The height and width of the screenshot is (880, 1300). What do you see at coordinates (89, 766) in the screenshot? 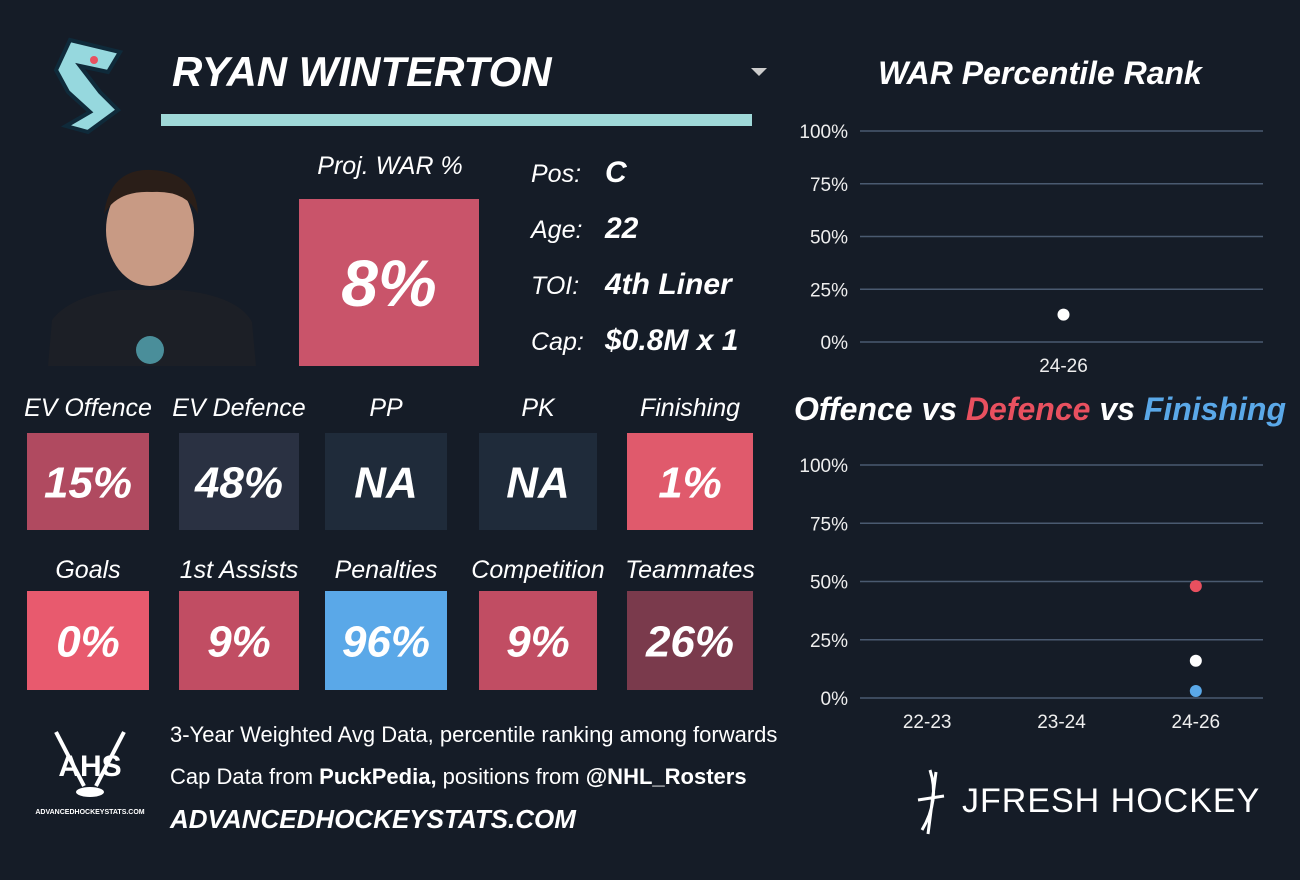
I see `ahs-logo-text: AHS` at bounding box center [89, 766].